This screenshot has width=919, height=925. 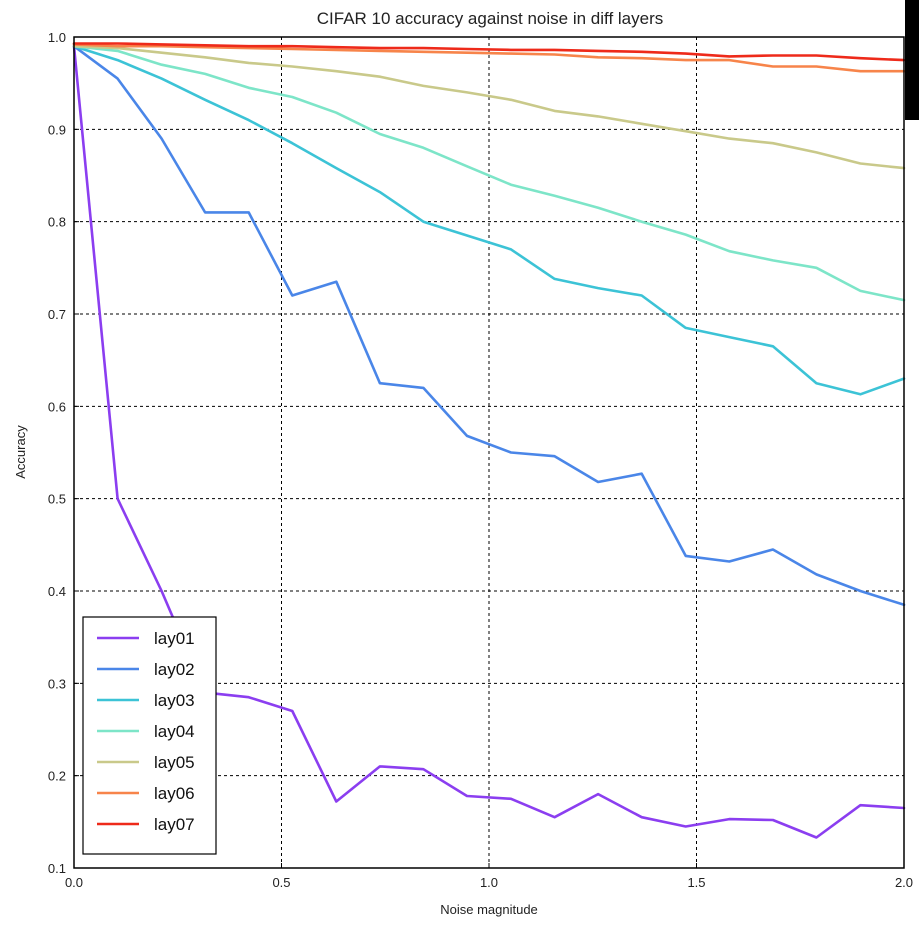 I want to click on y-tick-label: 0.4, so click(x=57, y=591).